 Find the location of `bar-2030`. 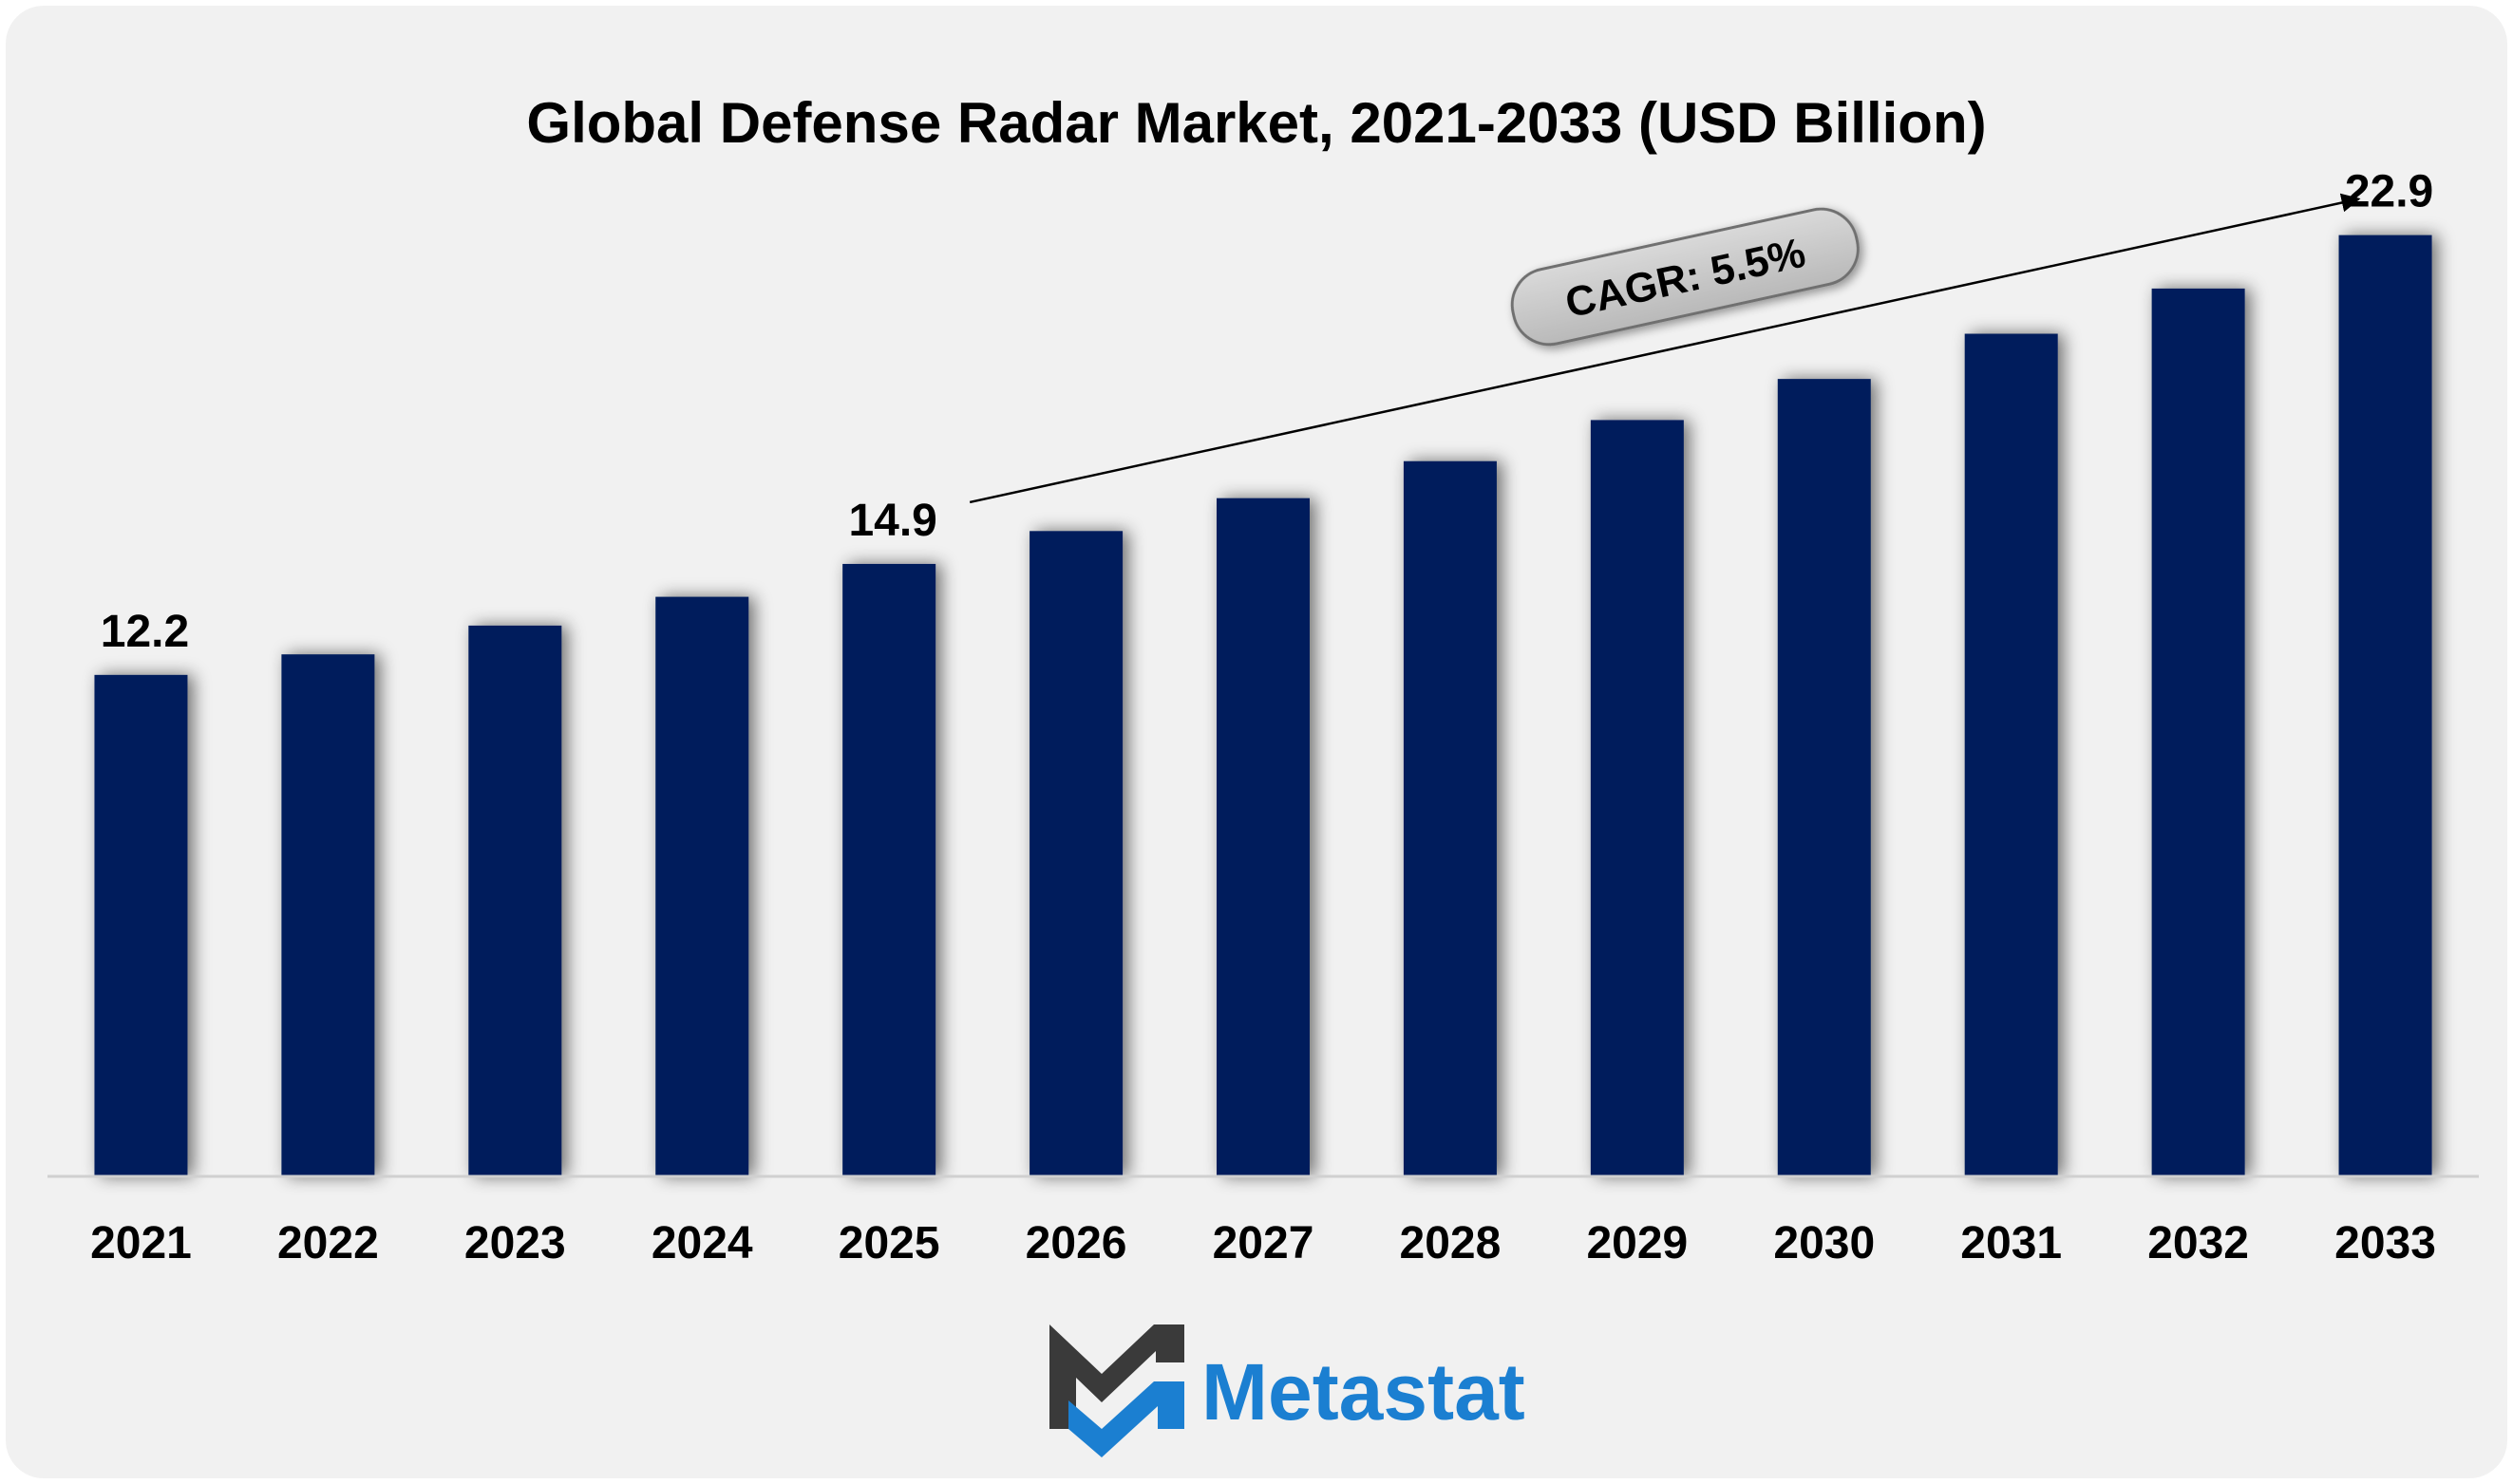

bar-2030 is located at coordinates (1824, 777).